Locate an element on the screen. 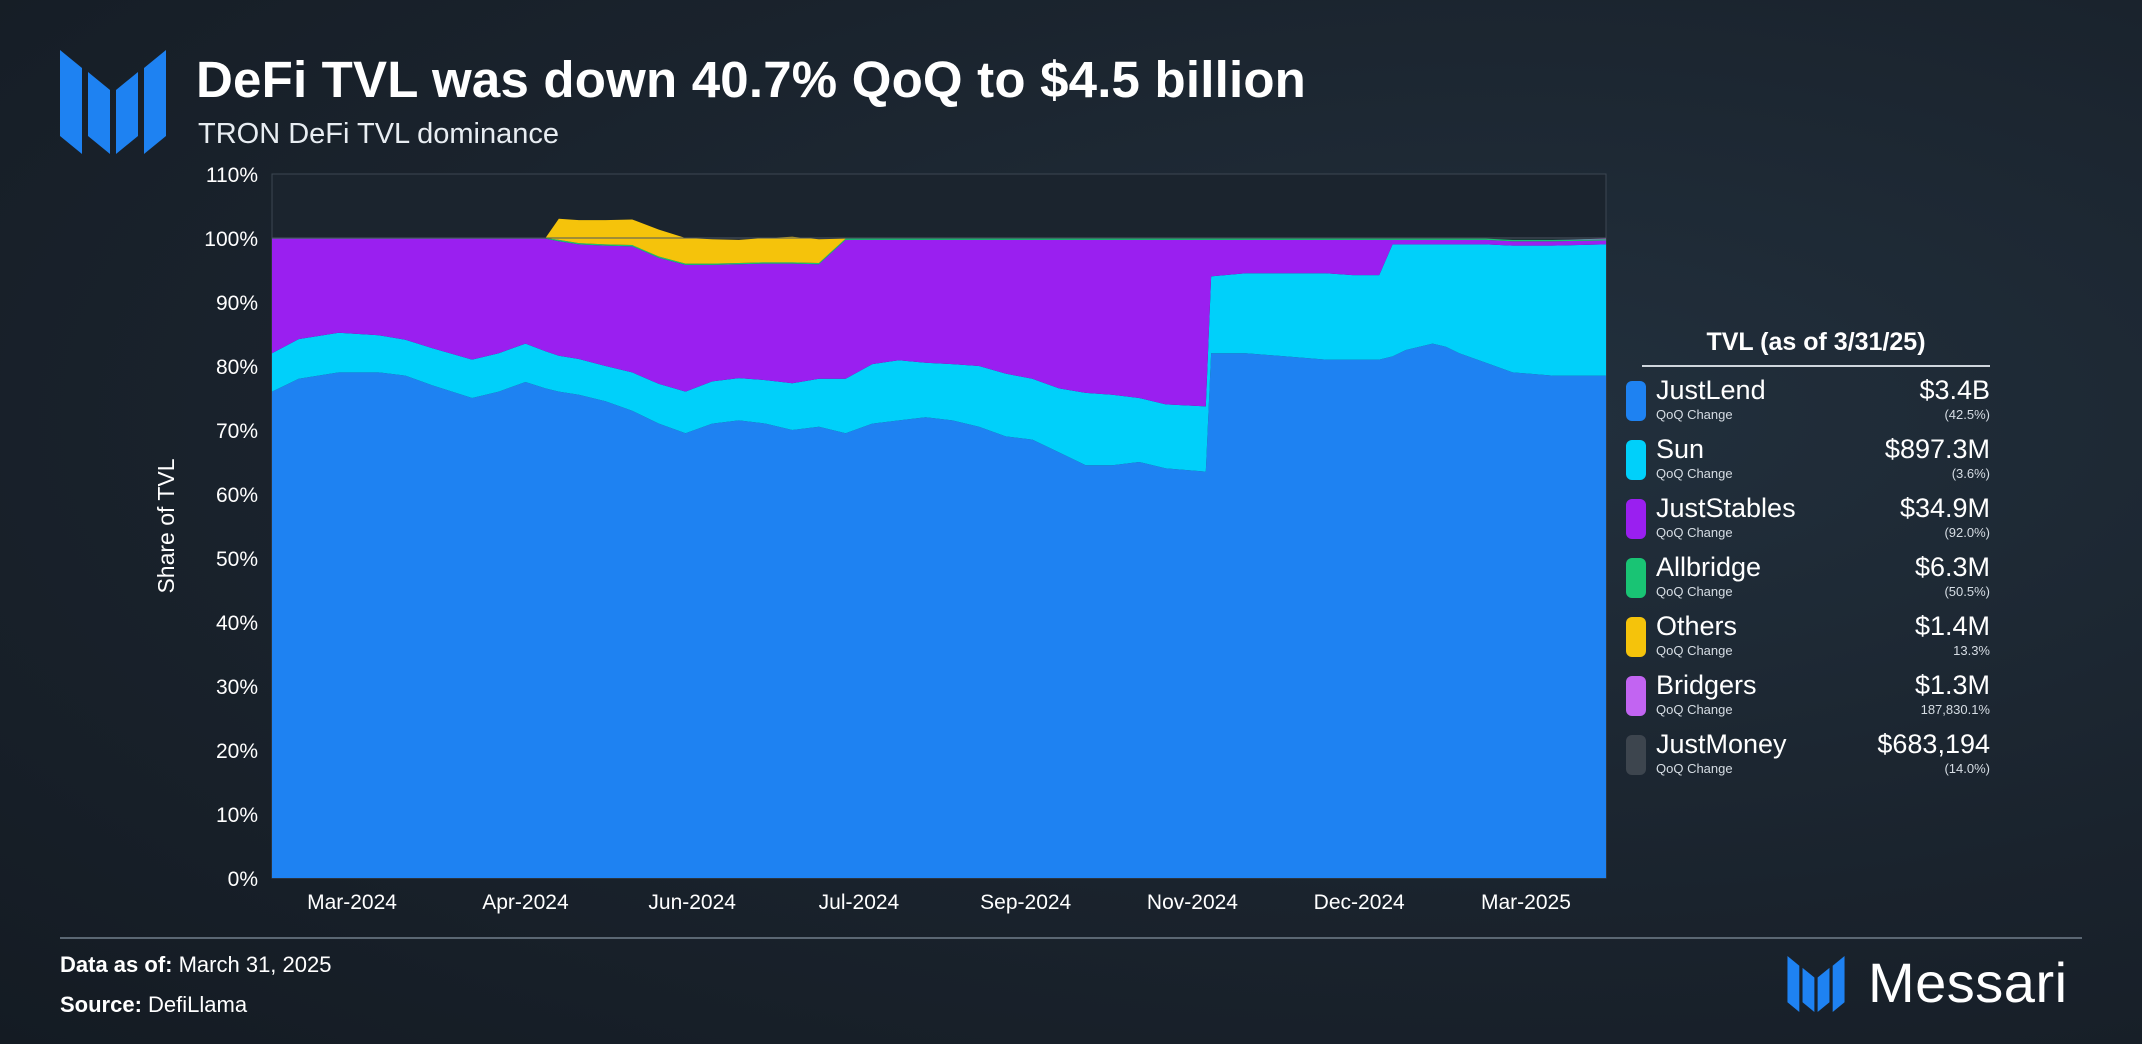  legend-value: $6.3M is located at coordinates (1952, 567).